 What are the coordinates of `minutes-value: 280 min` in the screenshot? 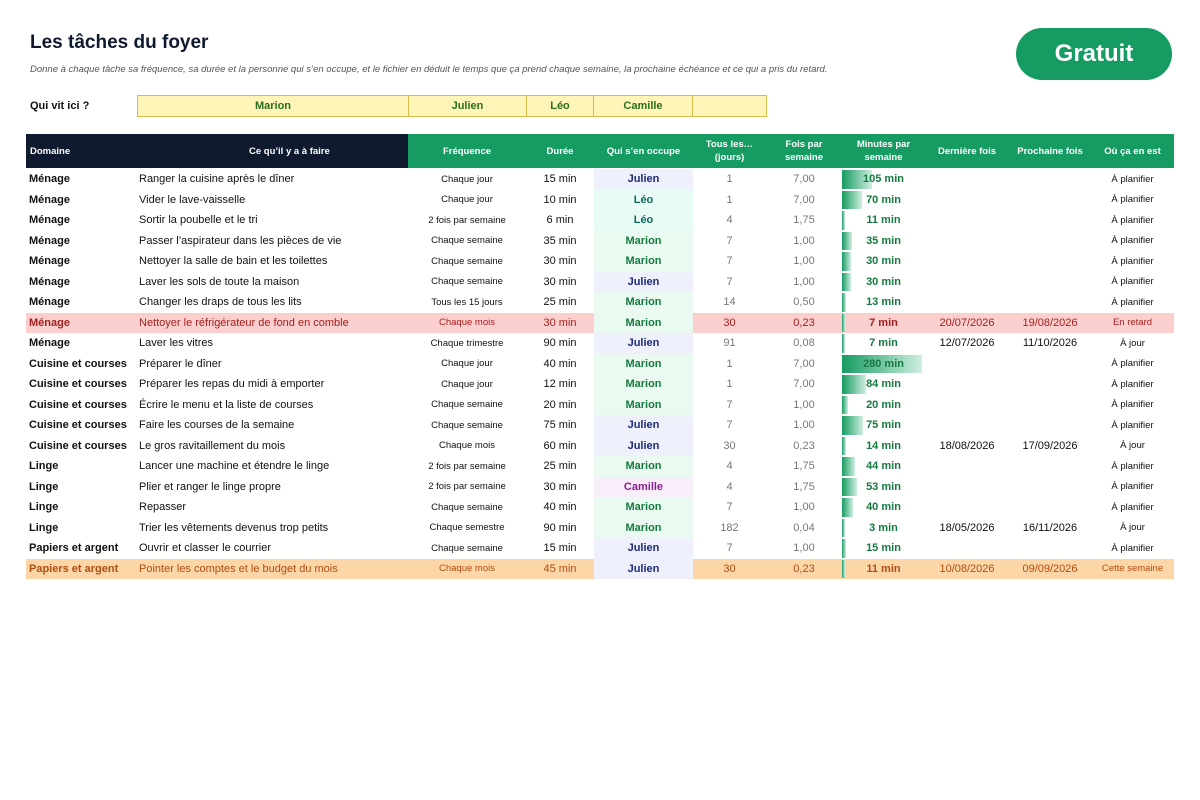 It's located at (883, 363).